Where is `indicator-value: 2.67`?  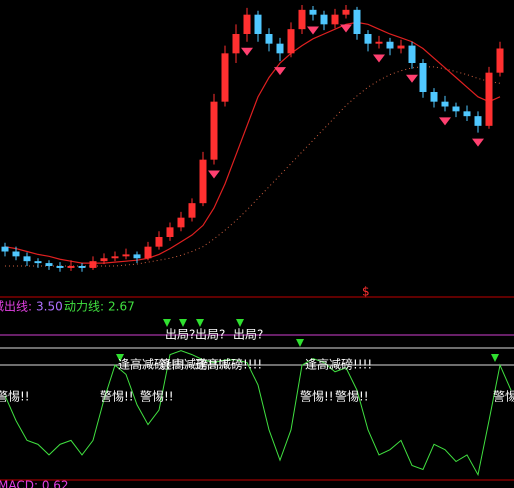
indicator-value: 2.67 is located at coordinates (121, 307).